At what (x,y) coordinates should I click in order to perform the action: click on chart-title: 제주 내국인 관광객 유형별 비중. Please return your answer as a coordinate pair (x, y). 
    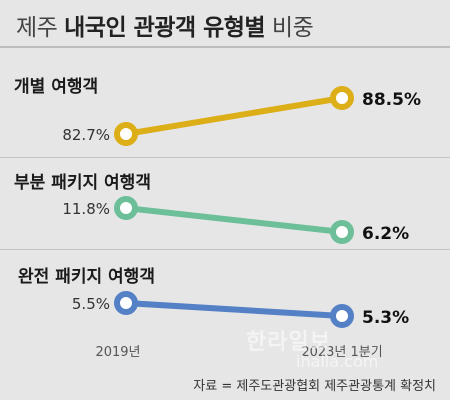
    Looking at the image, I should click on (165, 25).